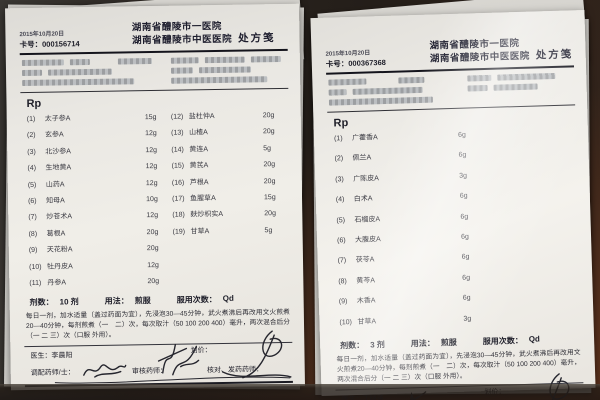 Image resolution: width=600 pixels, height=400 pixels. Describe the element at coordinates (413, 258) in the screenshot. I see `medicine-row: (7) 茯苓A 6g` at that location.